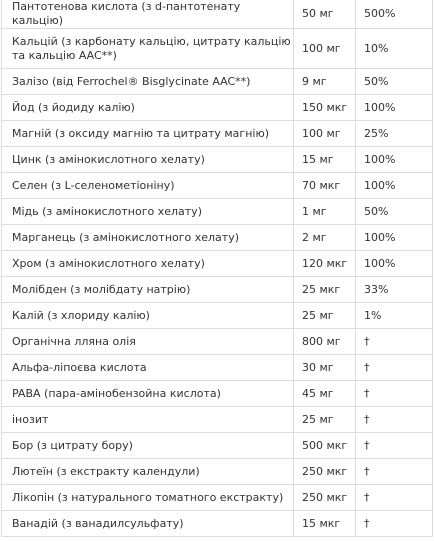 Image resolution: width=434 pixels, height=541 pixels. What do you see at coordinates (147, 471) in the screenshot?
I see `ingredient-name: Лютеїн (з екстракту календули)` at bounding box center [147, 471].